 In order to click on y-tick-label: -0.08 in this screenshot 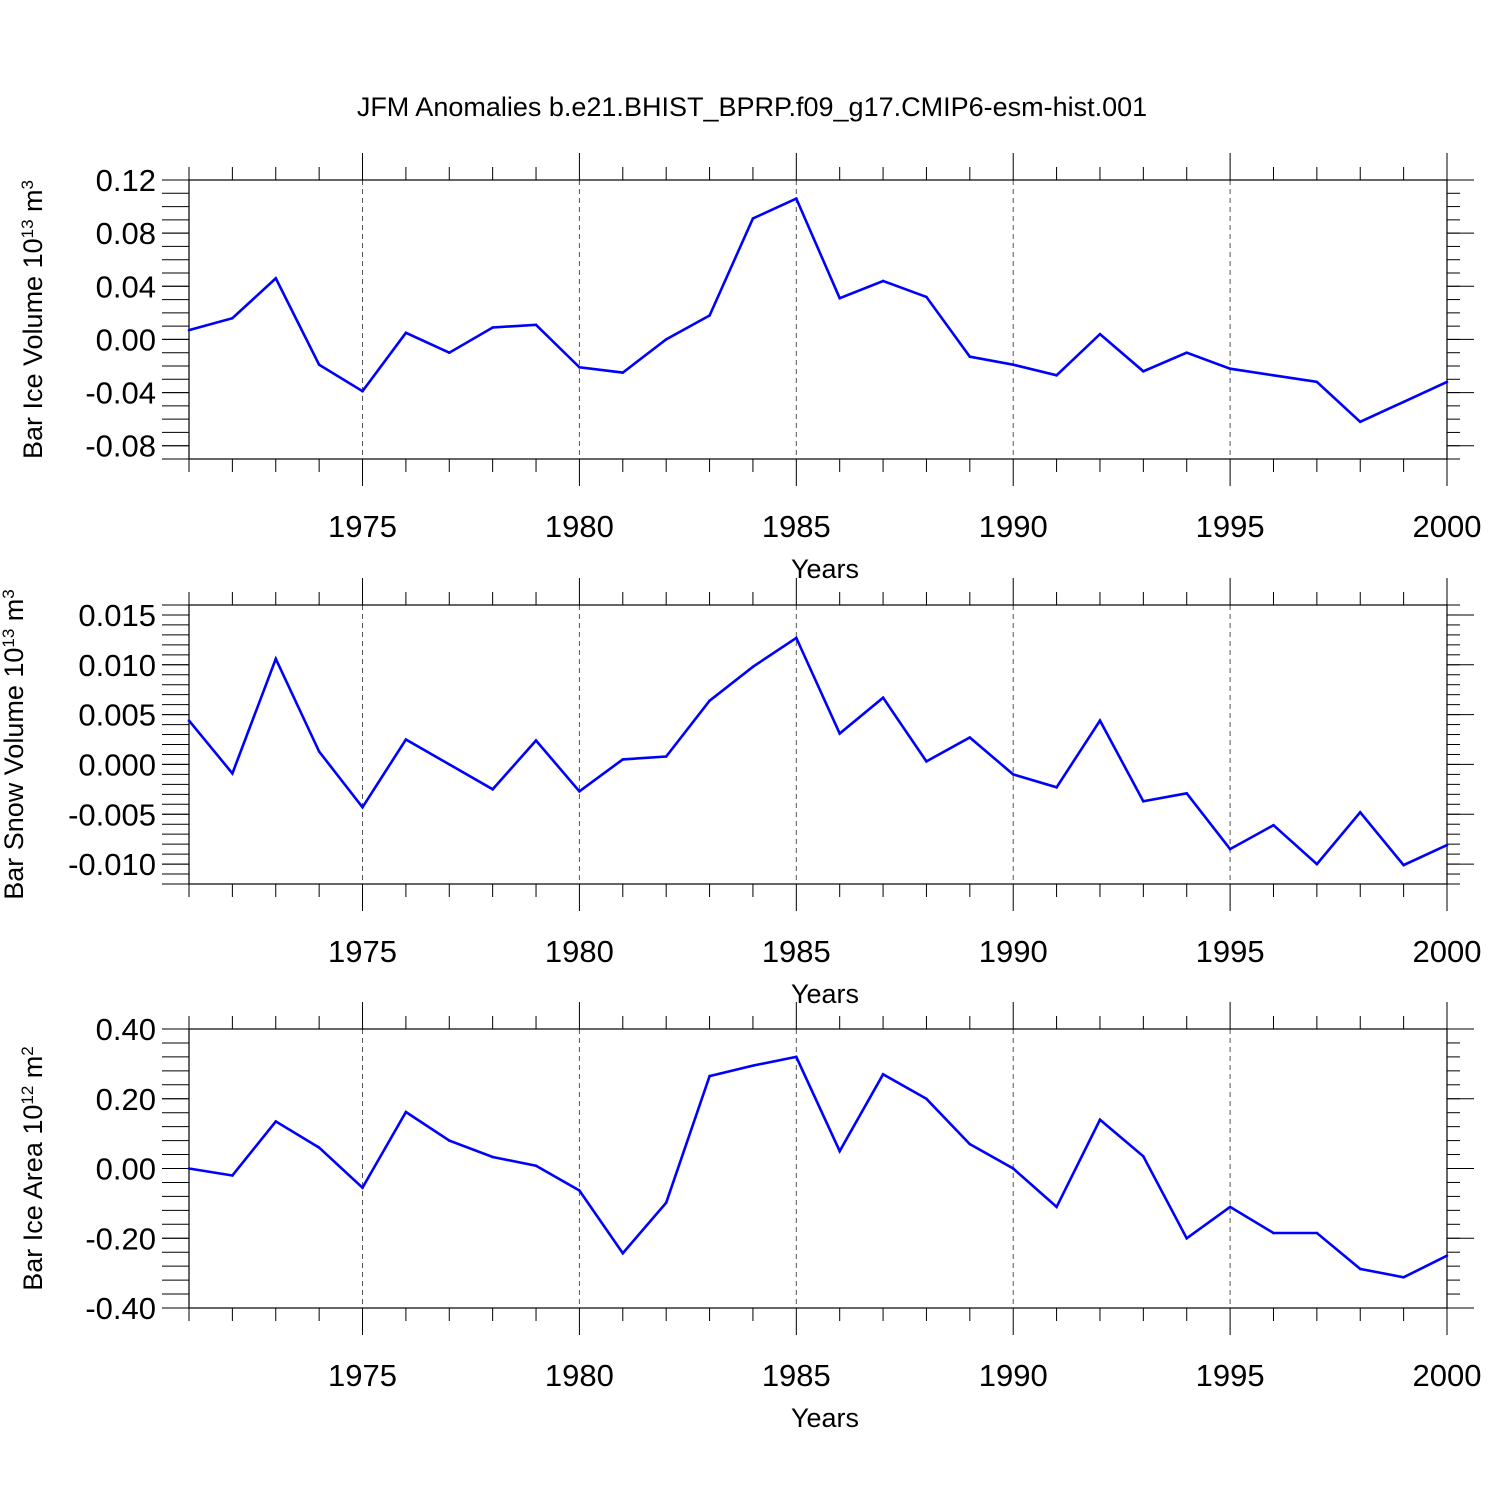, I will do `click(120, 446)`.